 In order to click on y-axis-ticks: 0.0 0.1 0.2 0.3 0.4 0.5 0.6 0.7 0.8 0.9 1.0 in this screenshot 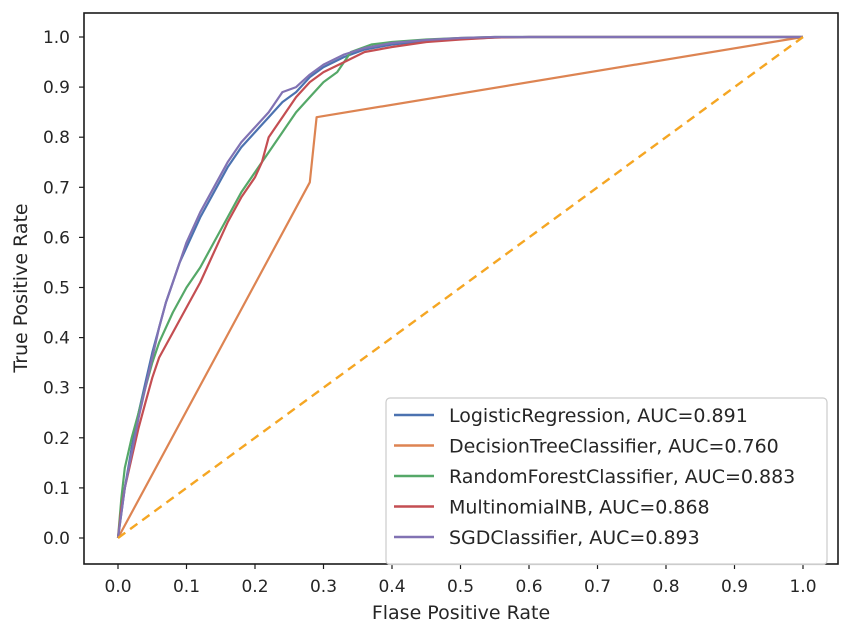, I will do `click(63, 288)`.